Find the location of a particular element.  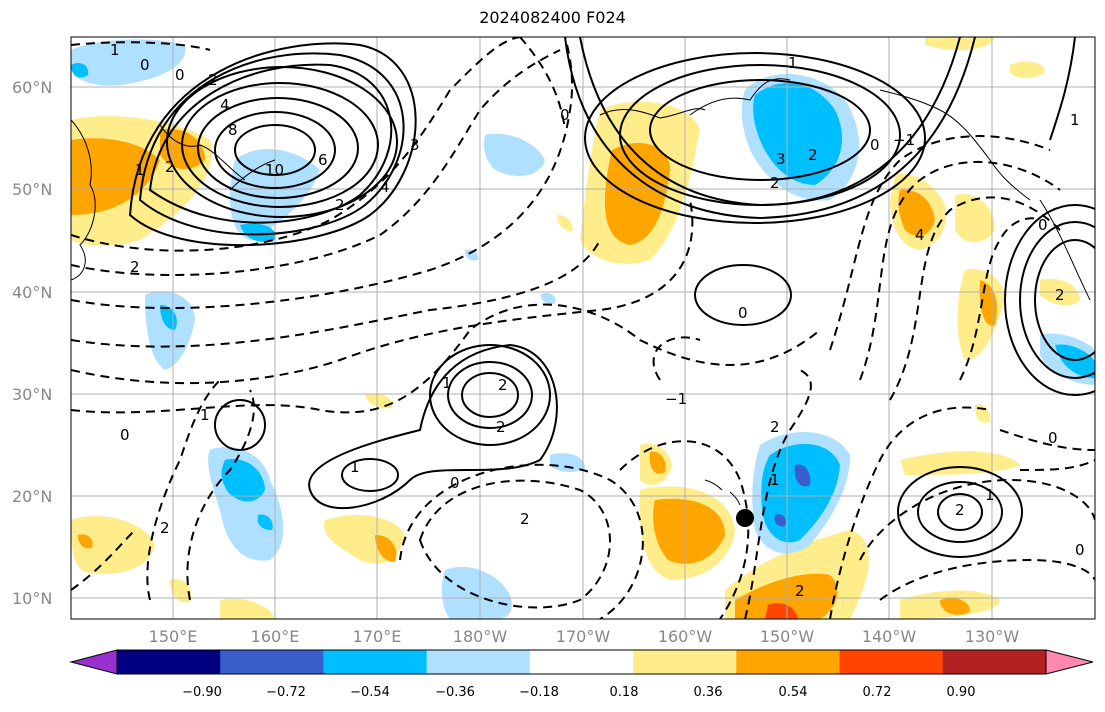

contour-label: 6 is located at coordinates (323, 160).